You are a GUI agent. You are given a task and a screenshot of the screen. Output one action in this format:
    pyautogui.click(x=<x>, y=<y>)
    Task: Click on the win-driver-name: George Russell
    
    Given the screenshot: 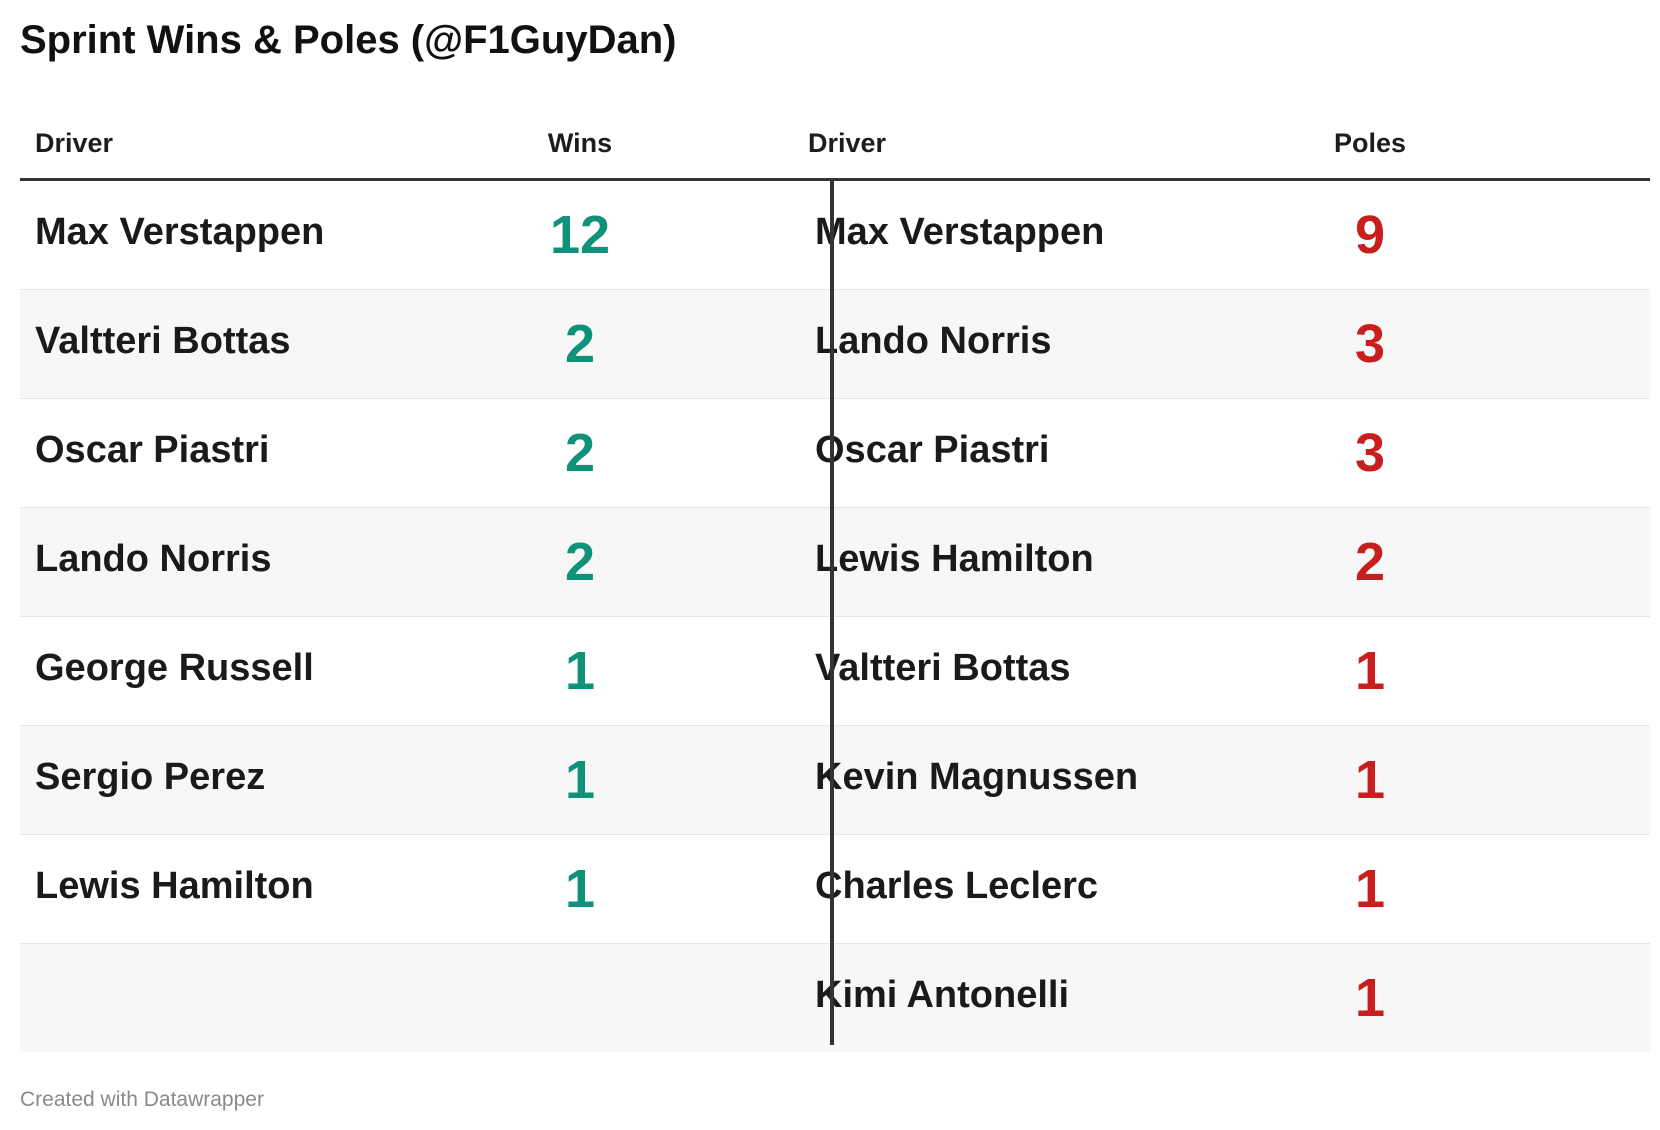 What is the action you would take?
    pyautogui.click(x=174, y=668)
    